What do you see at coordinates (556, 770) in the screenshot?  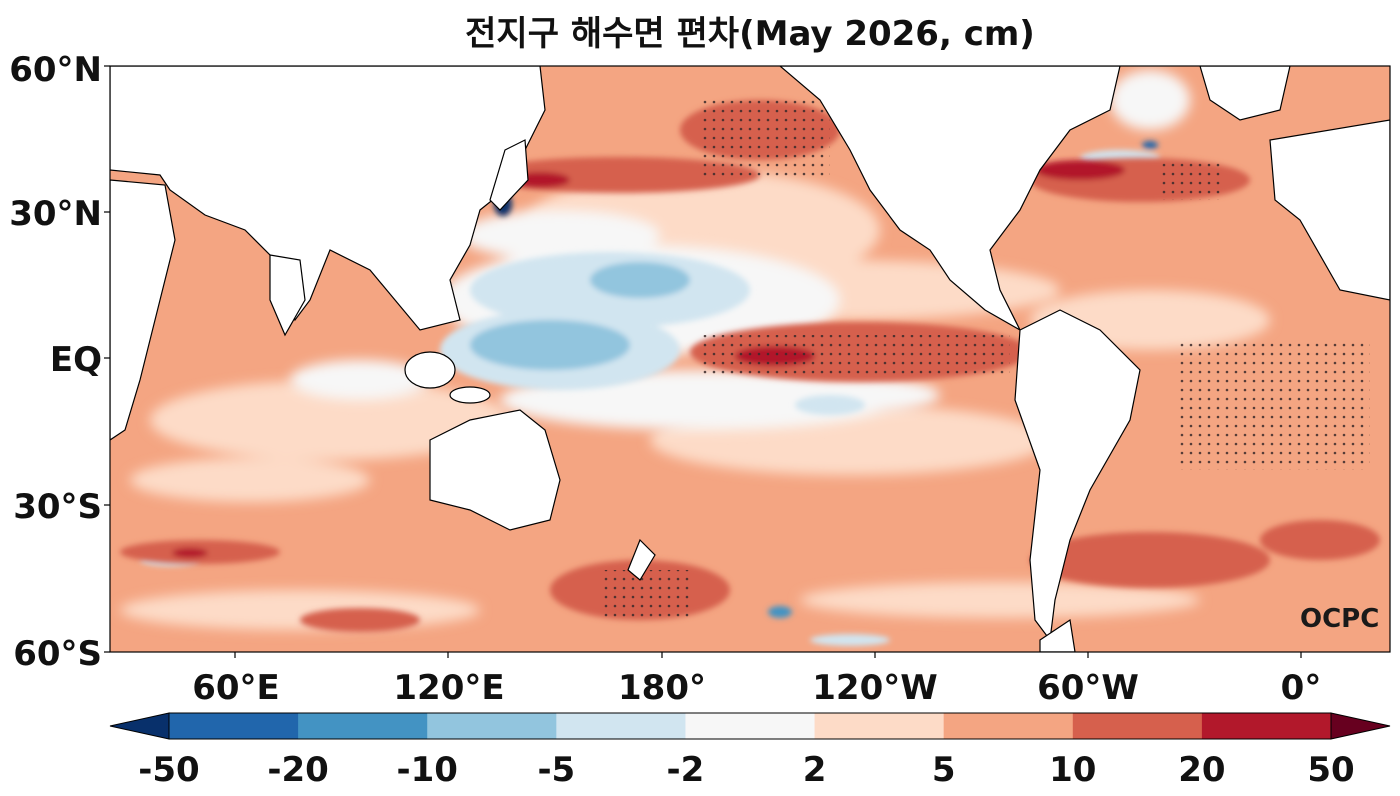 I see `colorbar-tick-label: -5` at bounding box center [556, 770].